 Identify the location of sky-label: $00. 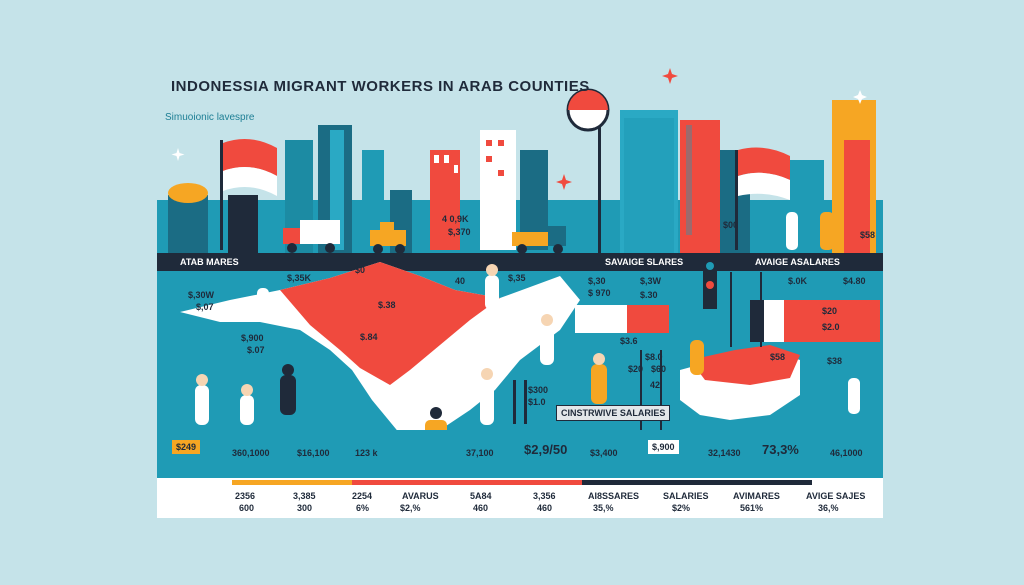
(731, 225).